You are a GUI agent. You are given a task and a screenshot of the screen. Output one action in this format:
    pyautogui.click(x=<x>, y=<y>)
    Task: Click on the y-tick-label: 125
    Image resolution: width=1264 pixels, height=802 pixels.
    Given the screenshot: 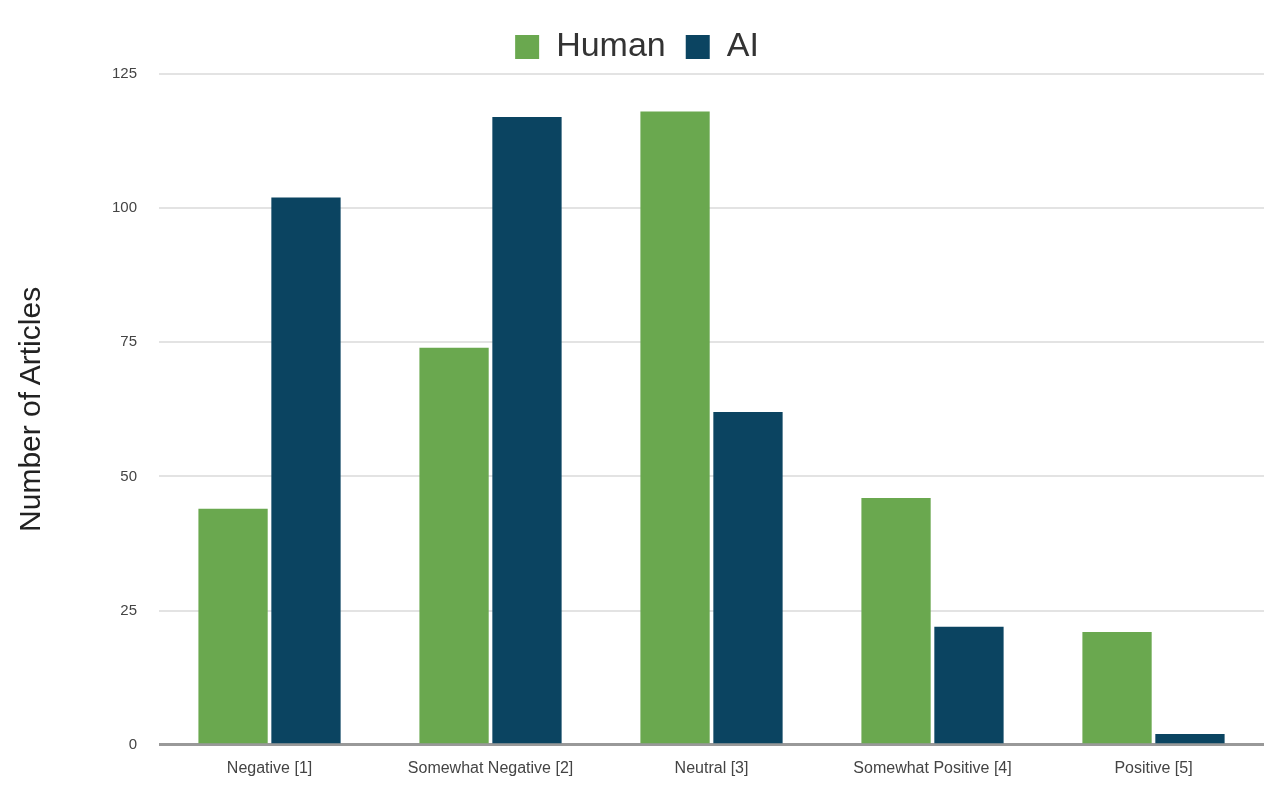 What is the action you would take?
    pyautogui.click(x=125, y=73)
    